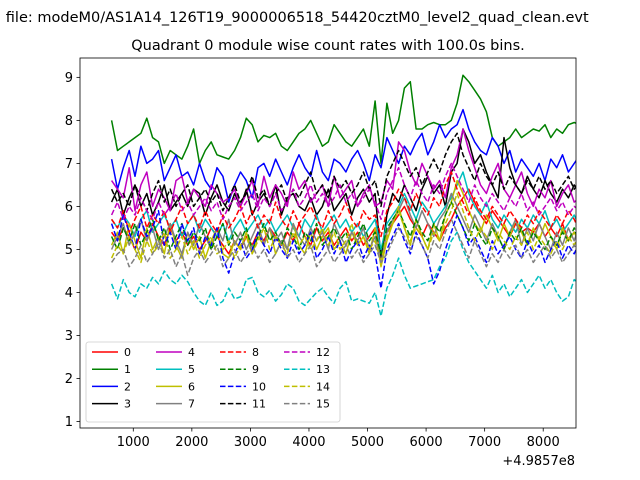 This screenshot has height=480, width=640. Describe the element at coordinates (250, 442) in the screenshot. I see `x-tick-label: 3000` at that location.